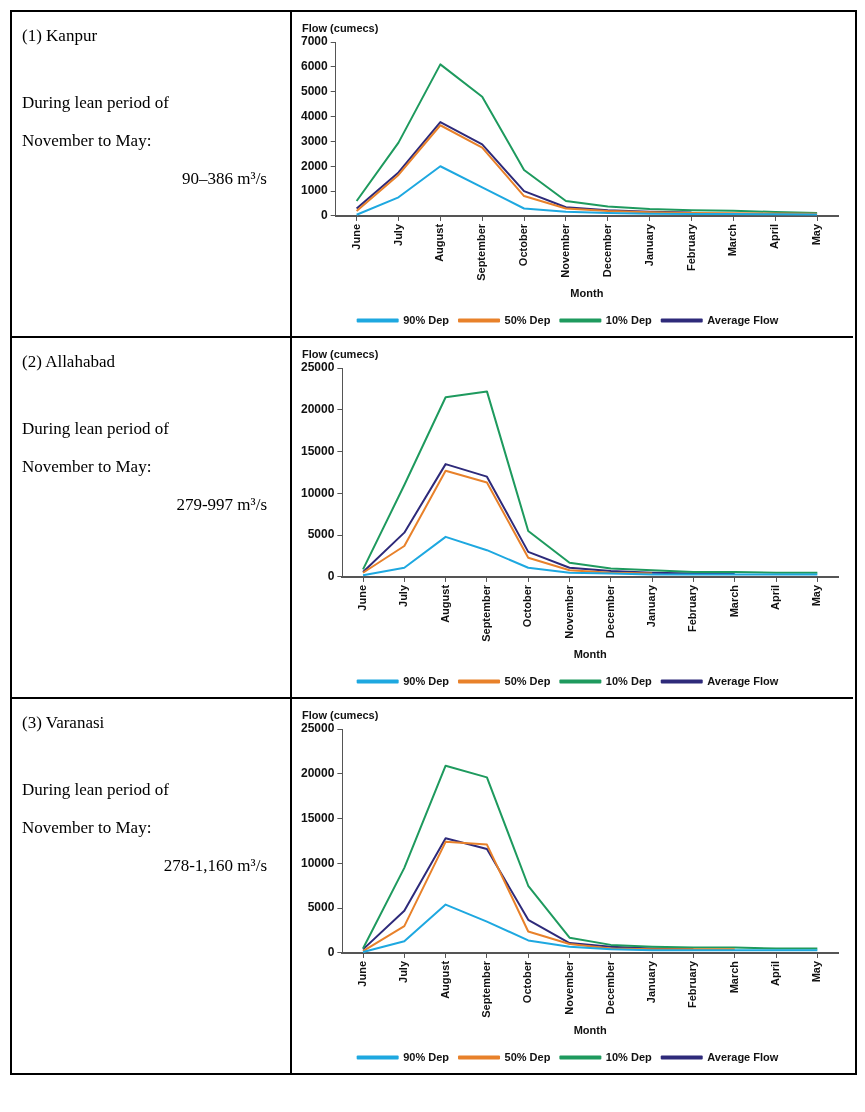 This screenshot has width=865, height=1112. Describe the element at coordinates (314, 165) in the screenshot. I see `y-tick-label: 2000` at that location.